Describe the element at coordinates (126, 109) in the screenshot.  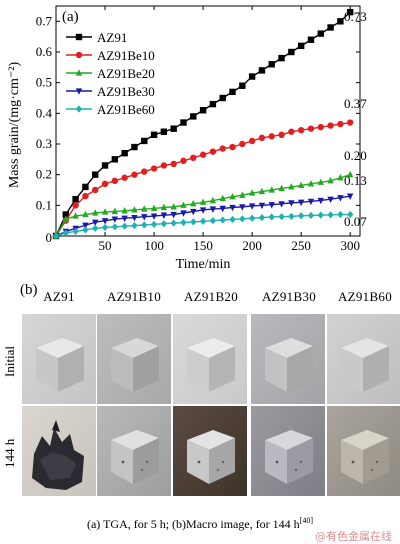
I see `legend-label: AZ91Be60` at that location.